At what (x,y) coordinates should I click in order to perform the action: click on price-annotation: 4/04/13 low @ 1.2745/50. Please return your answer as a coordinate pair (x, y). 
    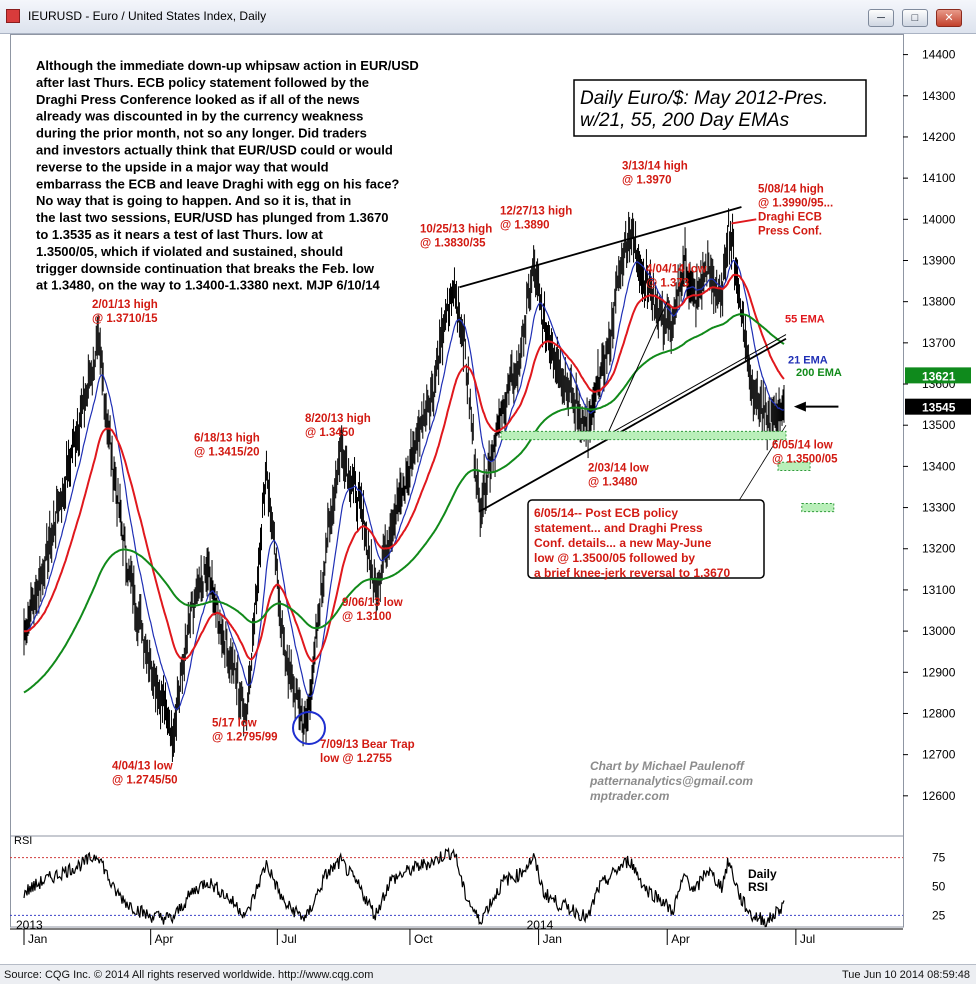
    Looking at the image, I should click on (145, 773).